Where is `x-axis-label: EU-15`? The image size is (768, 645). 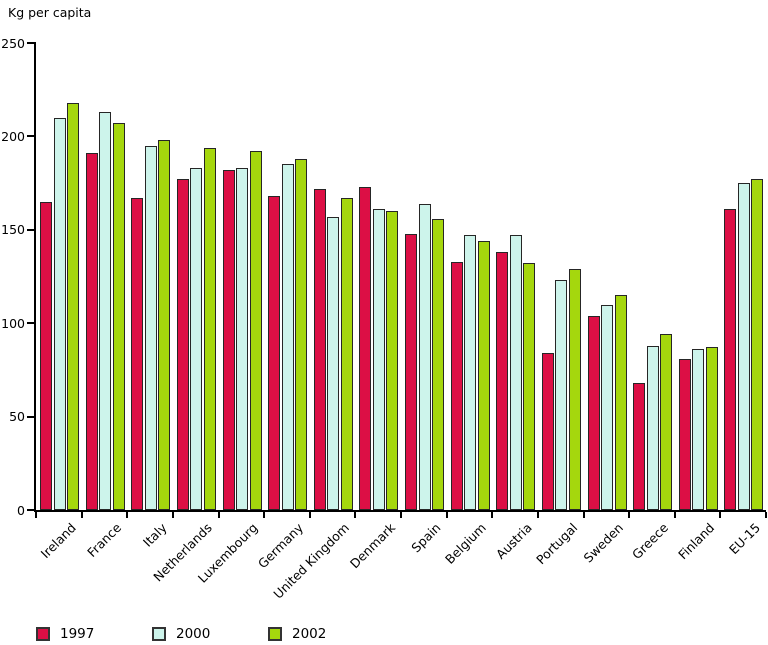 x-axis-label: EU-15 is located at coordinates (647, 538).